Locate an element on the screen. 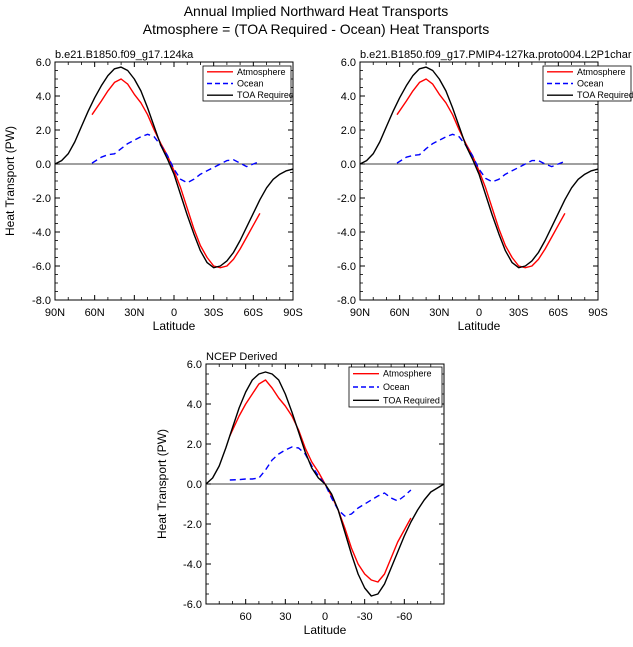 This screenshot has width=633, height=647. x-tick-label: 60 is located at coordinates (246, 617).